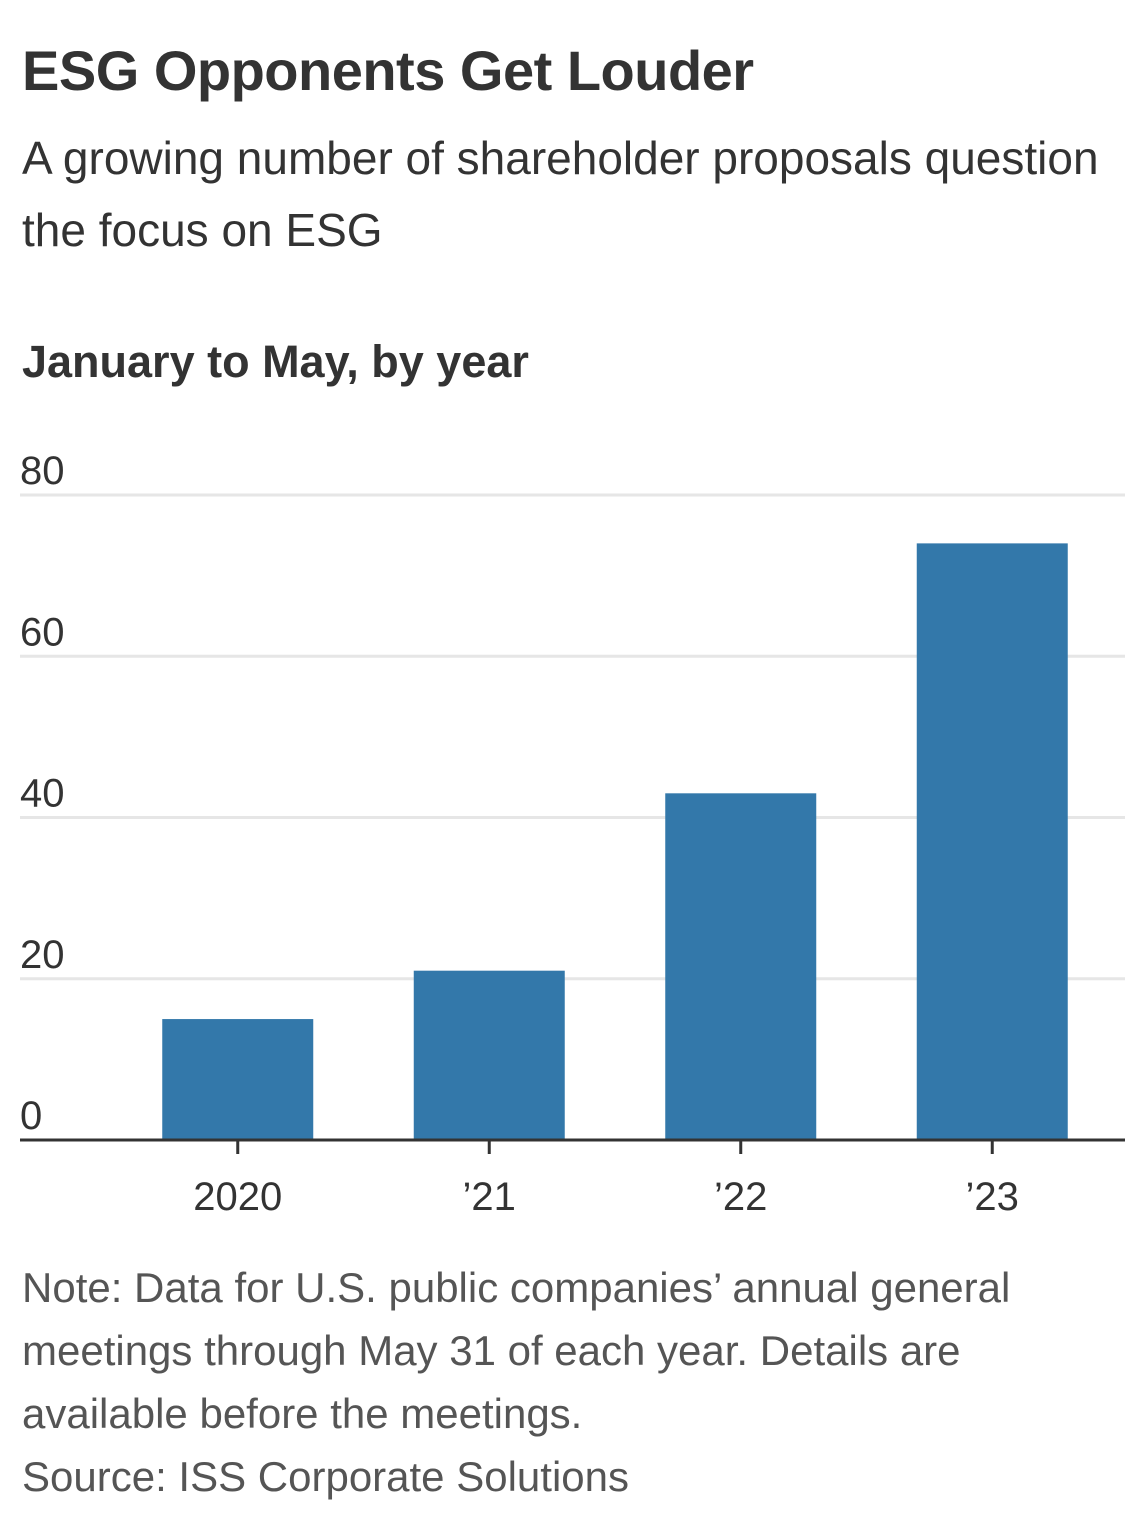 This screenshot has height=1513, width=1125. I want to click on x-tick-label-0: 2020, so click(237, 1197).